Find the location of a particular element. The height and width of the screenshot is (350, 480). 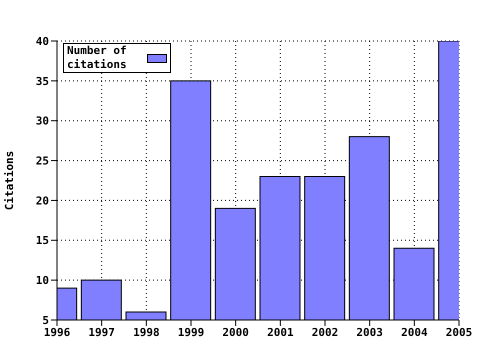

y-tick-label: 10 is located at coordinates (42, 281).